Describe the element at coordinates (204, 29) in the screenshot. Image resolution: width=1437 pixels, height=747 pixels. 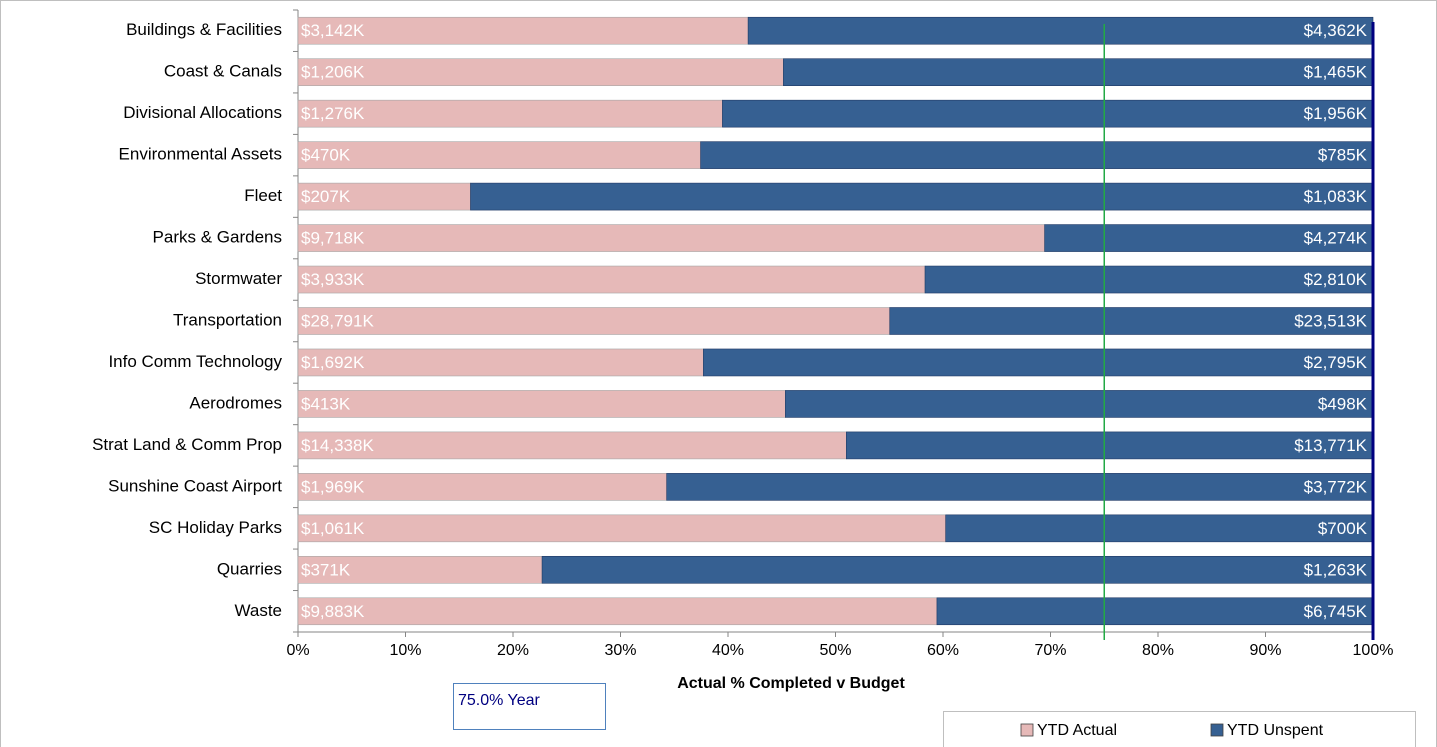
I see `category-label: Buildings & Facilities` at that location.